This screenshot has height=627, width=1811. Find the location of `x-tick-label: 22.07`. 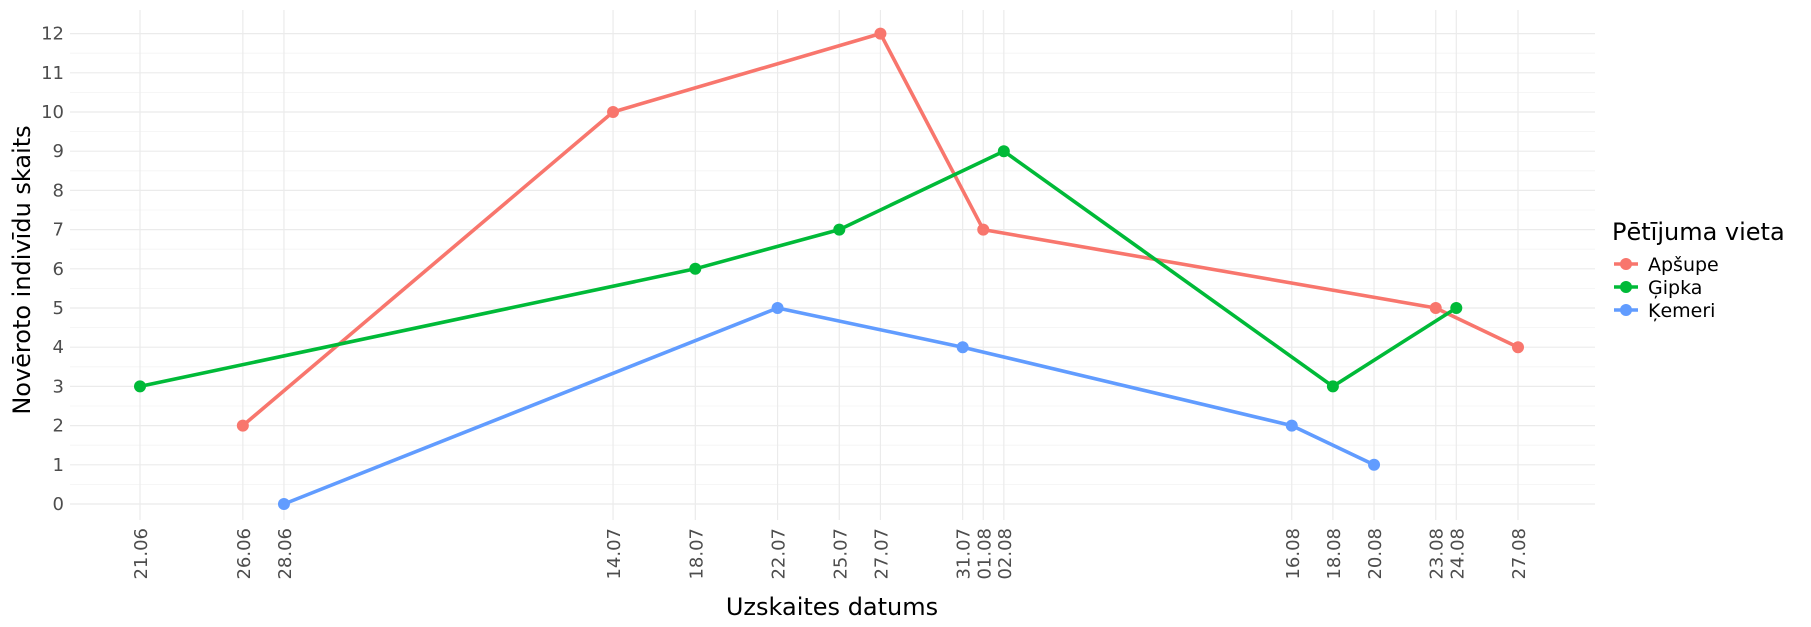

x-tick-label: 22.07 is located at coordinates (779, 554).